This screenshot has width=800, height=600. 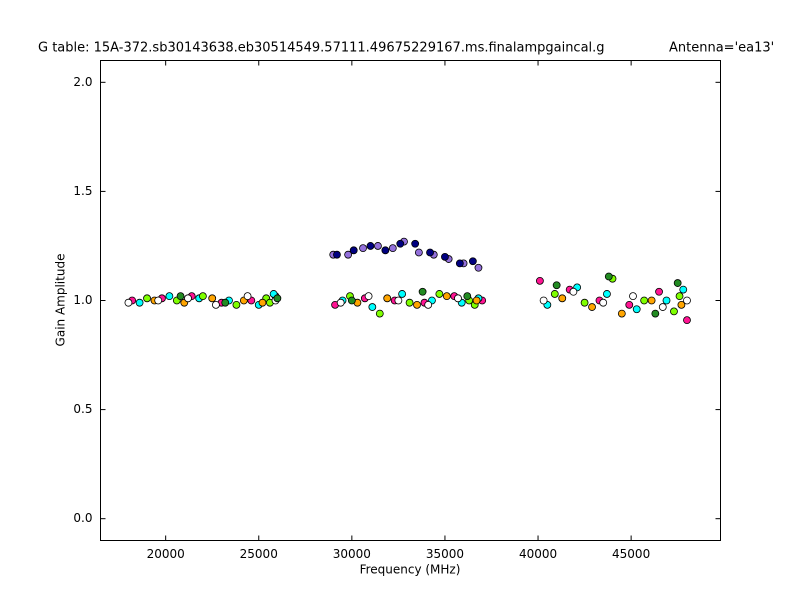 I want to click on x-tick-label: 35000, so click(x=445, y=554).